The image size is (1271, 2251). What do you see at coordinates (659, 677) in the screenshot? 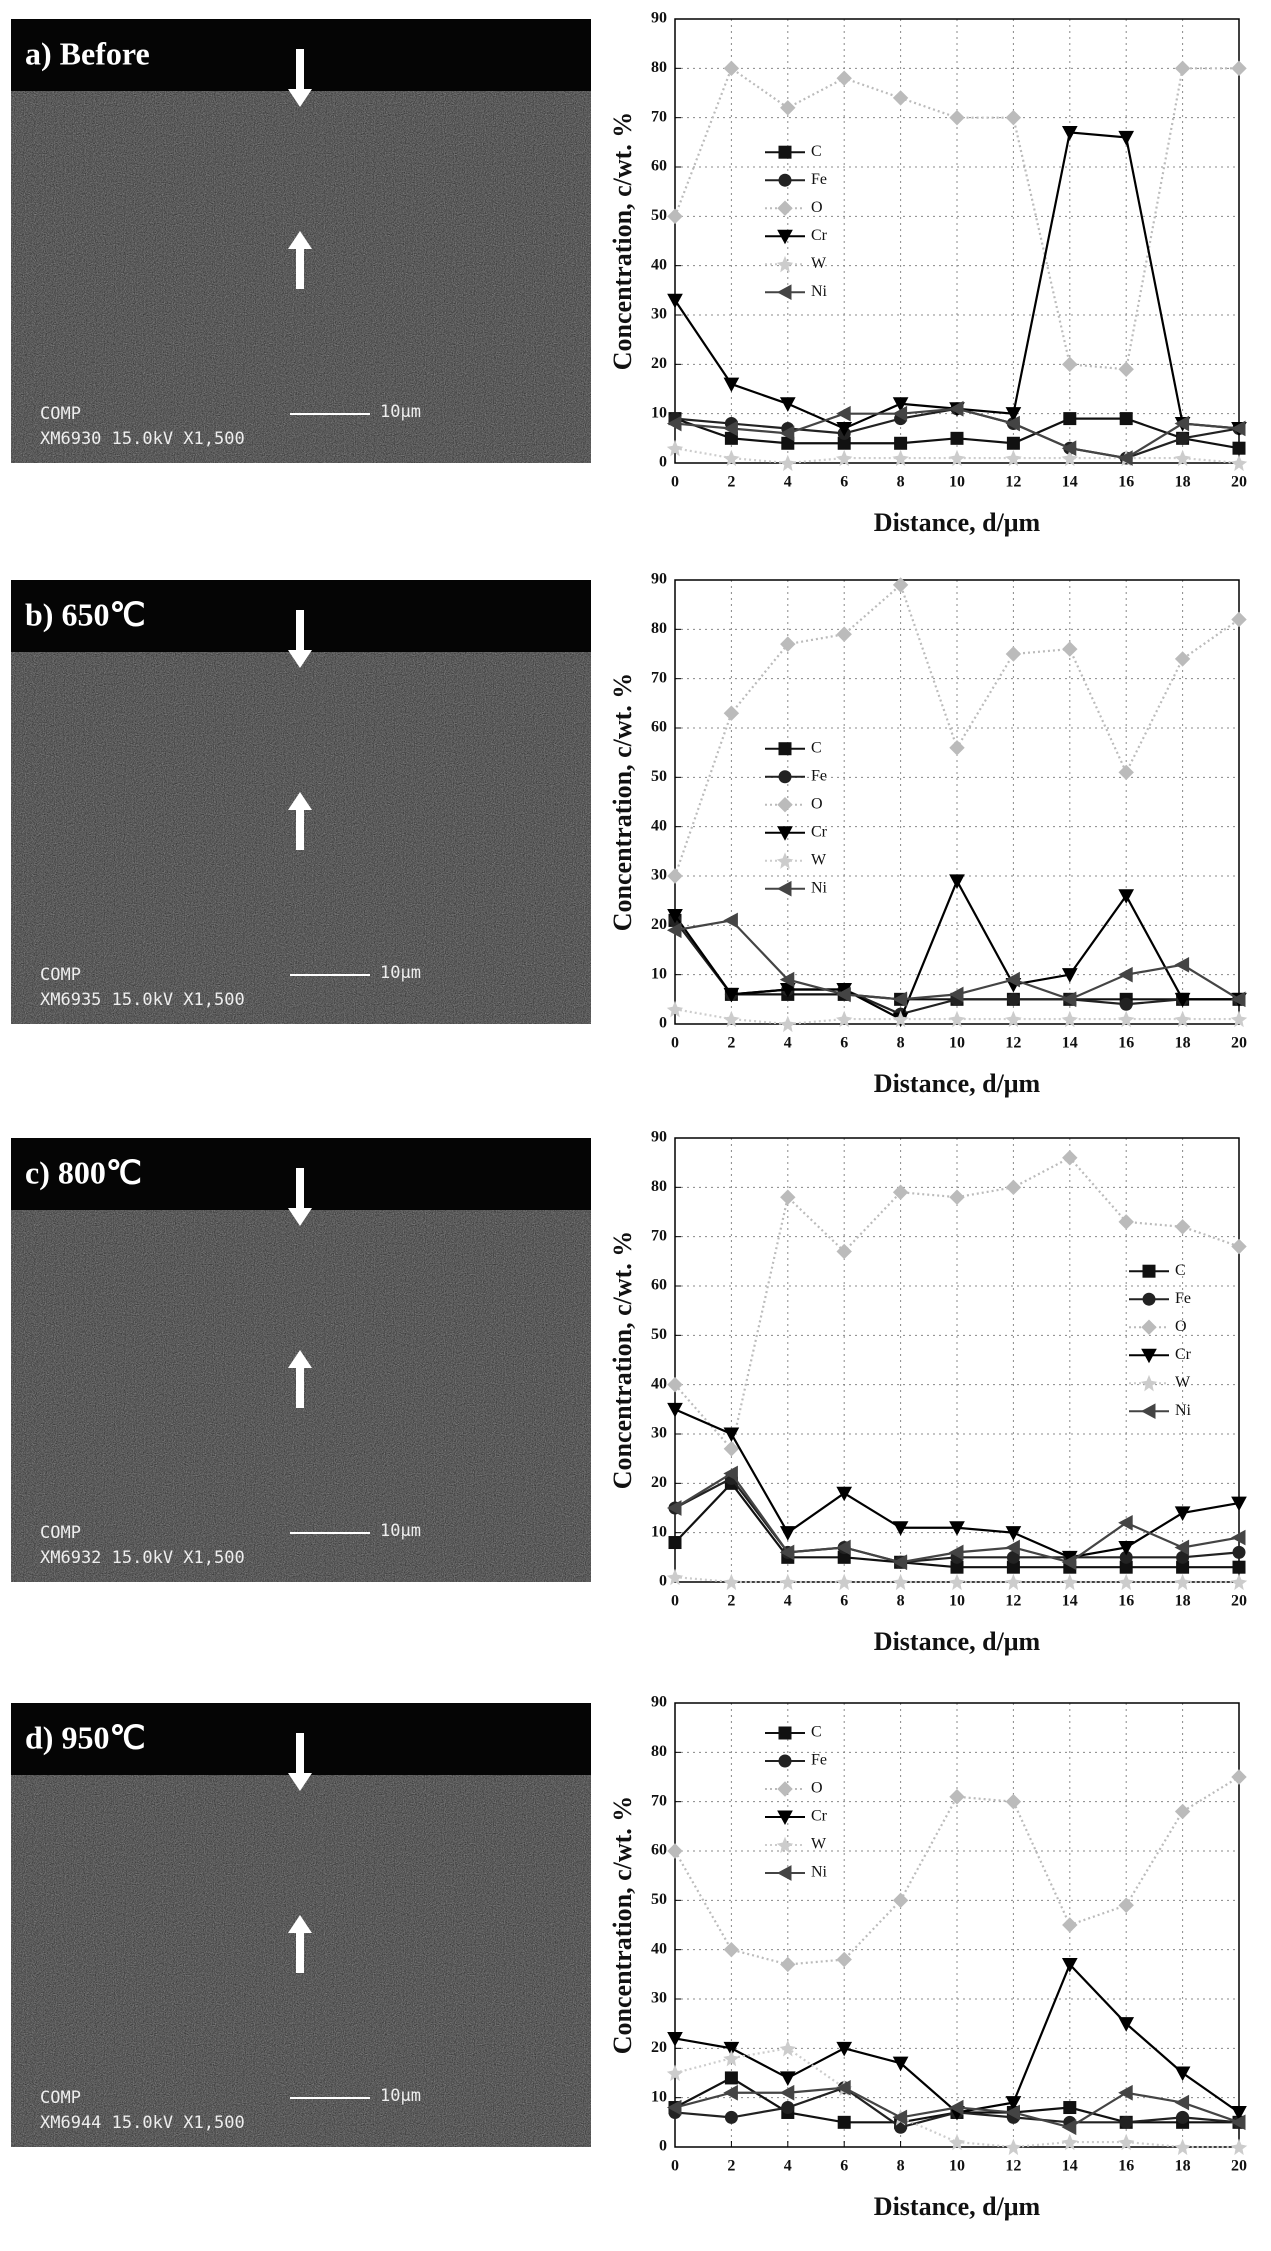
I see `y-tick-label: 70` at bounding box center [659, 677].